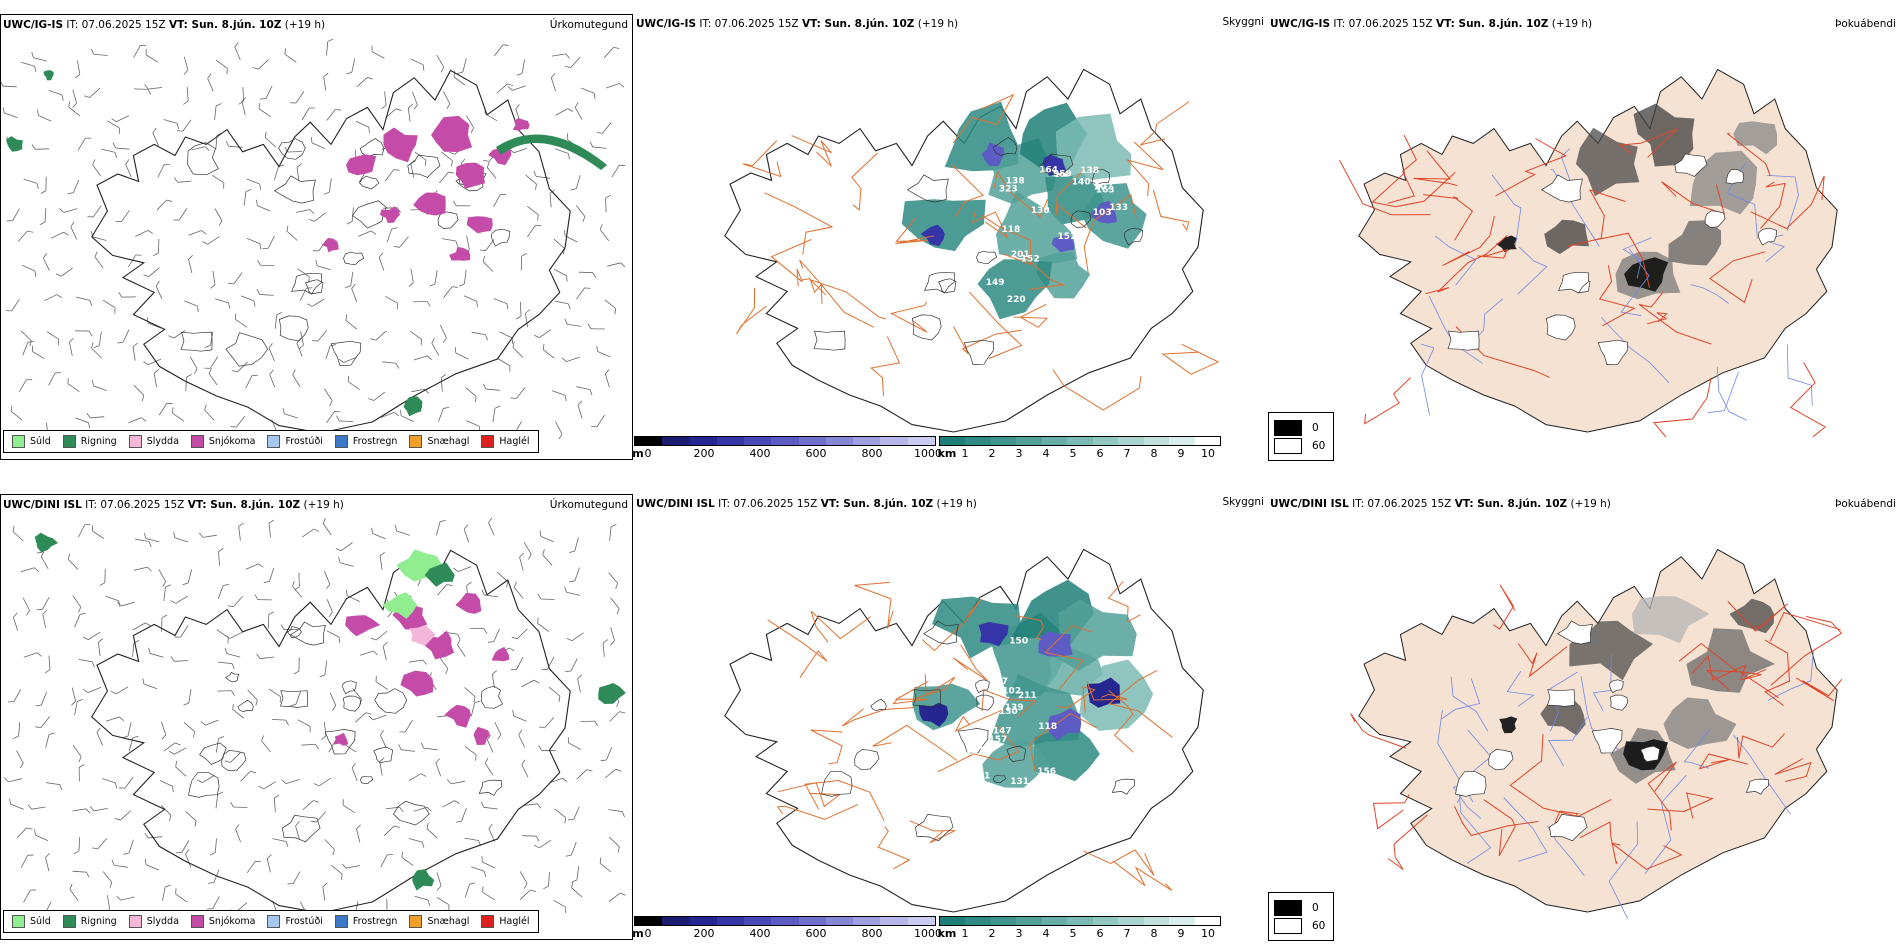 The image size is (1900, 950). I want to click on fog-area, so click(1507, 244).